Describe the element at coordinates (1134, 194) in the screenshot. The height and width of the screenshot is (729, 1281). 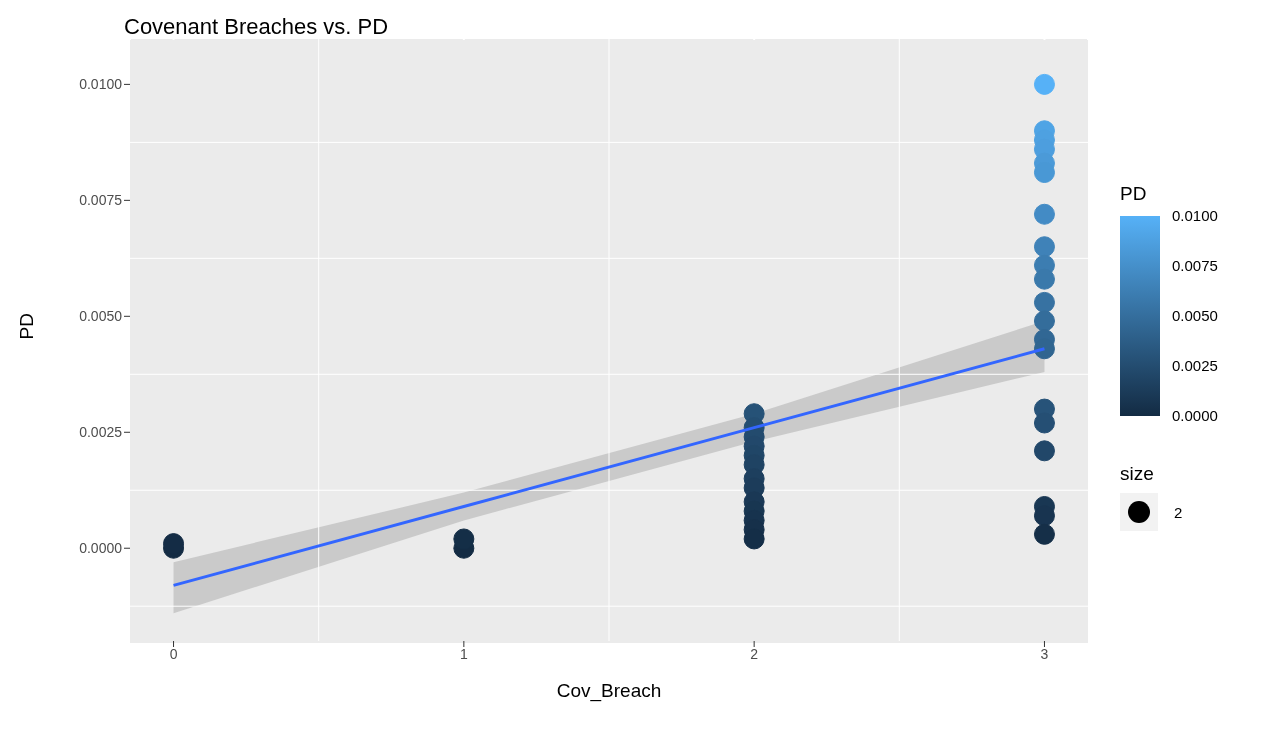
I see `color-bar-title: PD` at that location.